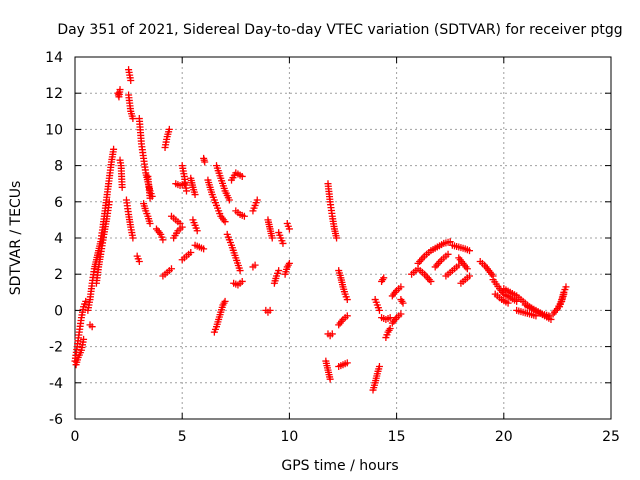 This screenshot has height=480, width=640. I want to click on y-tick-label: 8, so click(58, 167).